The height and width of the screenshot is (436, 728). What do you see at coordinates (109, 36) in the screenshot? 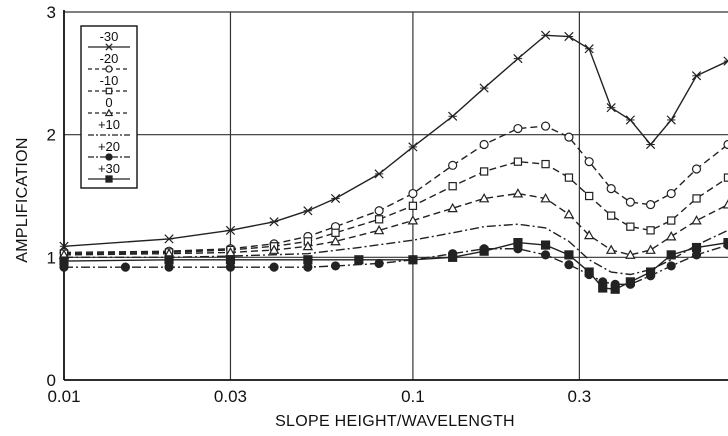
I see `legend-label: -30` at bounding box center [109, 36].